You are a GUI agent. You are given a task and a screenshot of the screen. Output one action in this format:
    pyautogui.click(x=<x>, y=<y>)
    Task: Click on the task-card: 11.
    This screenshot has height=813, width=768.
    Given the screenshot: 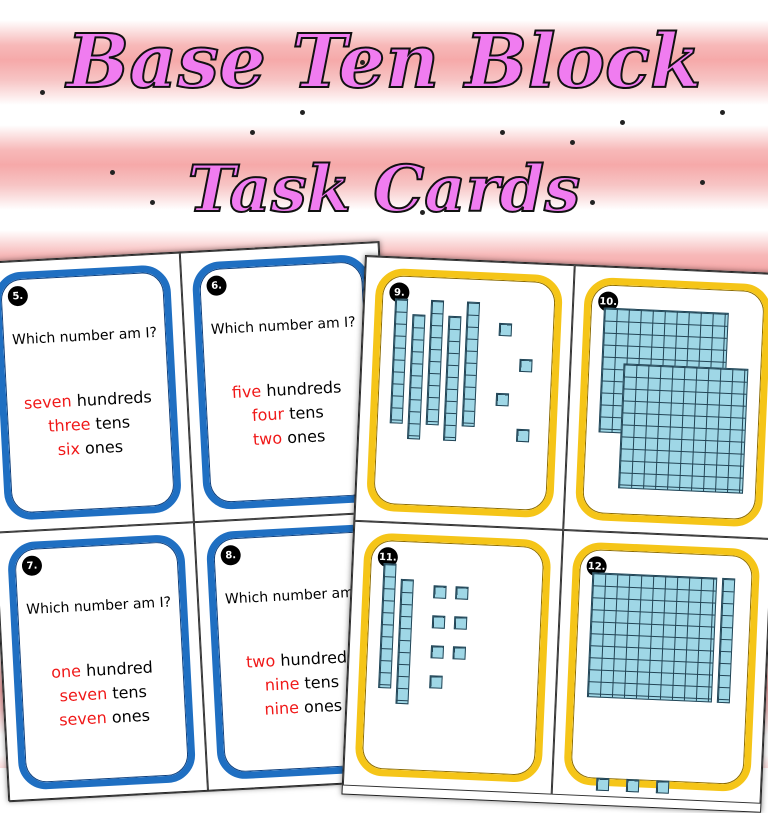 What is the action you would take?
    pyautogui.click(x=453, y=657)
    